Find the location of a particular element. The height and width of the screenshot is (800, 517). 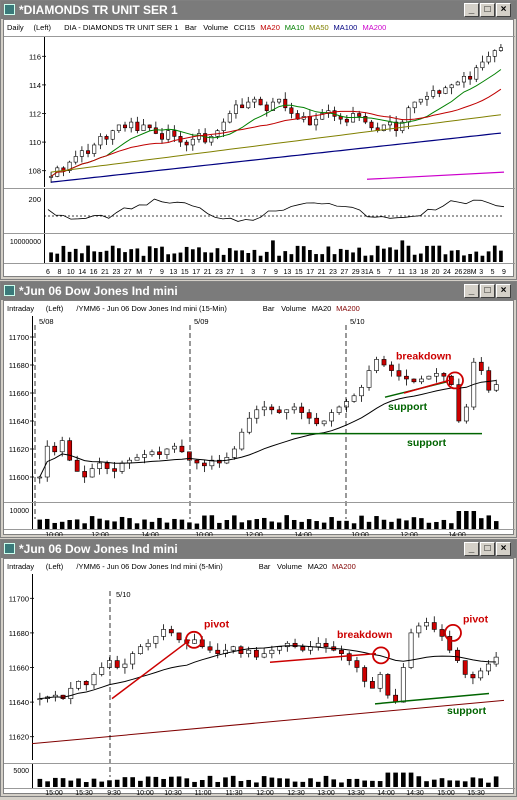

support-line is located at coordinates (432, 698).